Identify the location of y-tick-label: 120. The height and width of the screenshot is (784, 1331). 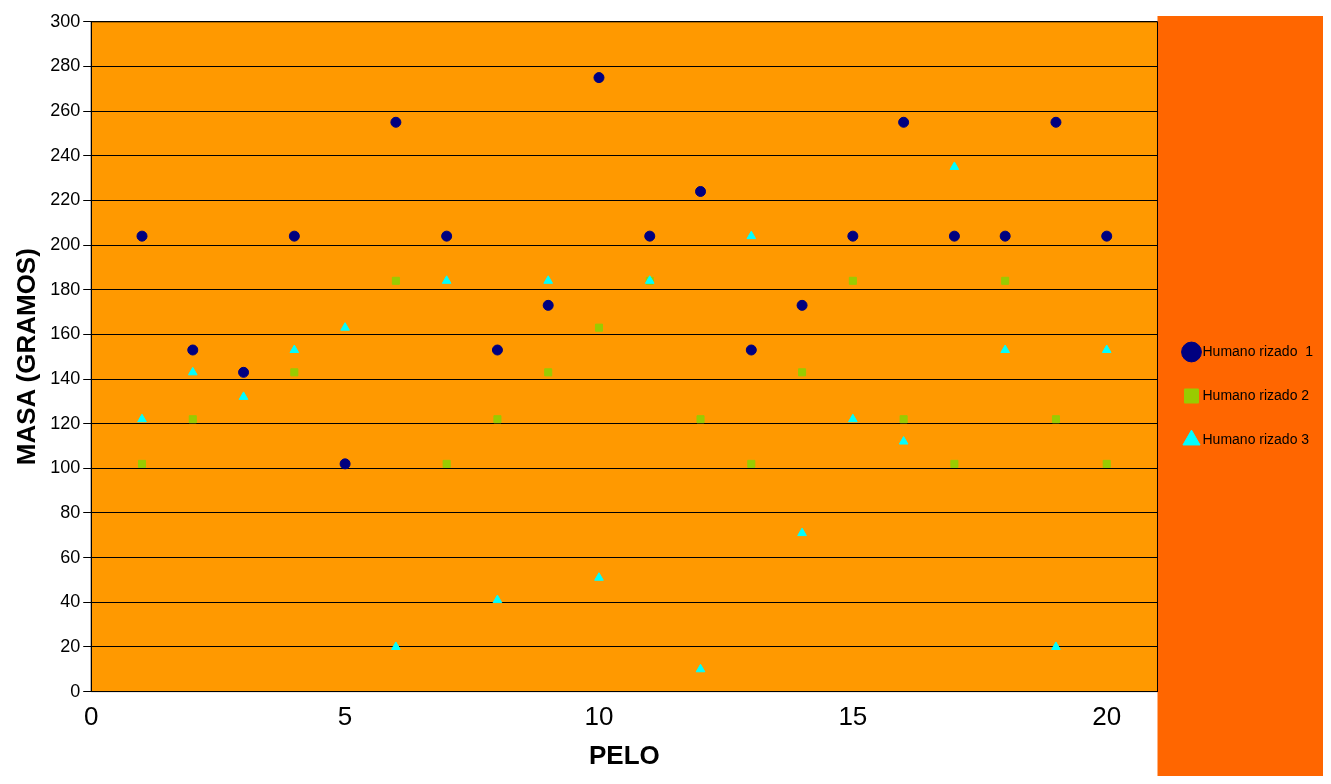
(65, 422).